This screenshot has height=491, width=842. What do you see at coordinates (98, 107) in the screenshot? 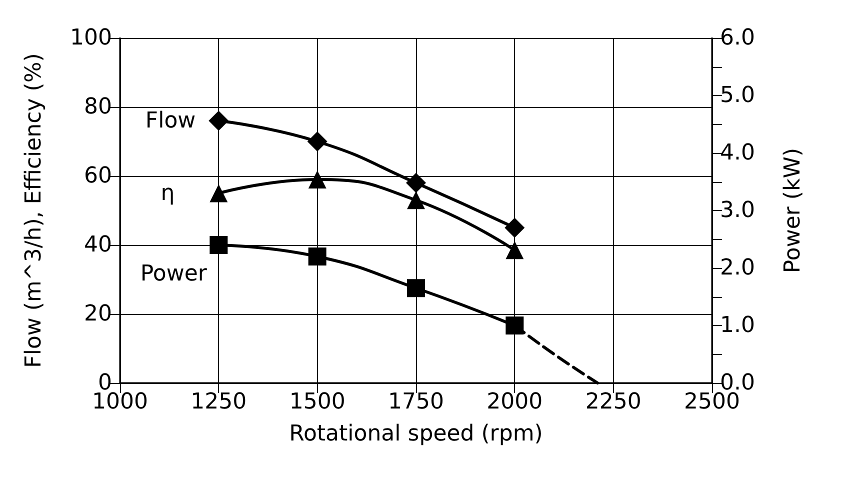
I see `y-tick-label: 80` at bounding box center [98, 107].